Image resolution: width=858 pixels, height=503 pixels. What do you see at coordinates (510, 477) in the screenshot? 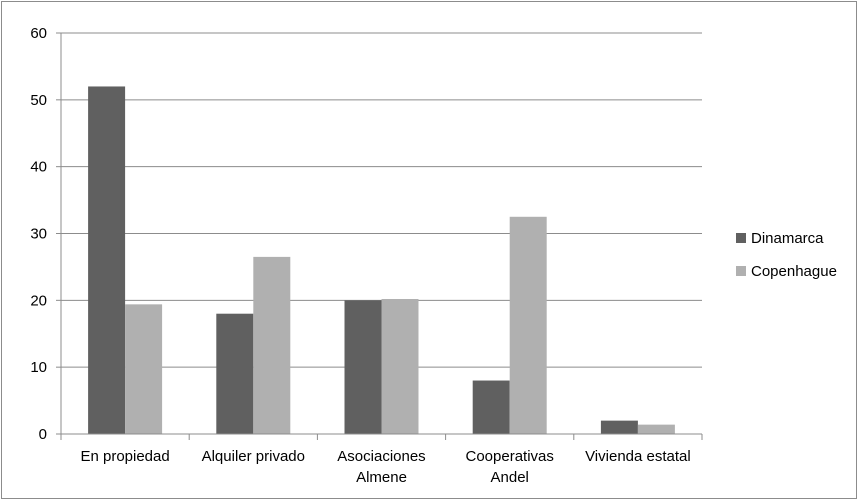
I see `x-category-label: Andel` at bounding box center [510, 477].